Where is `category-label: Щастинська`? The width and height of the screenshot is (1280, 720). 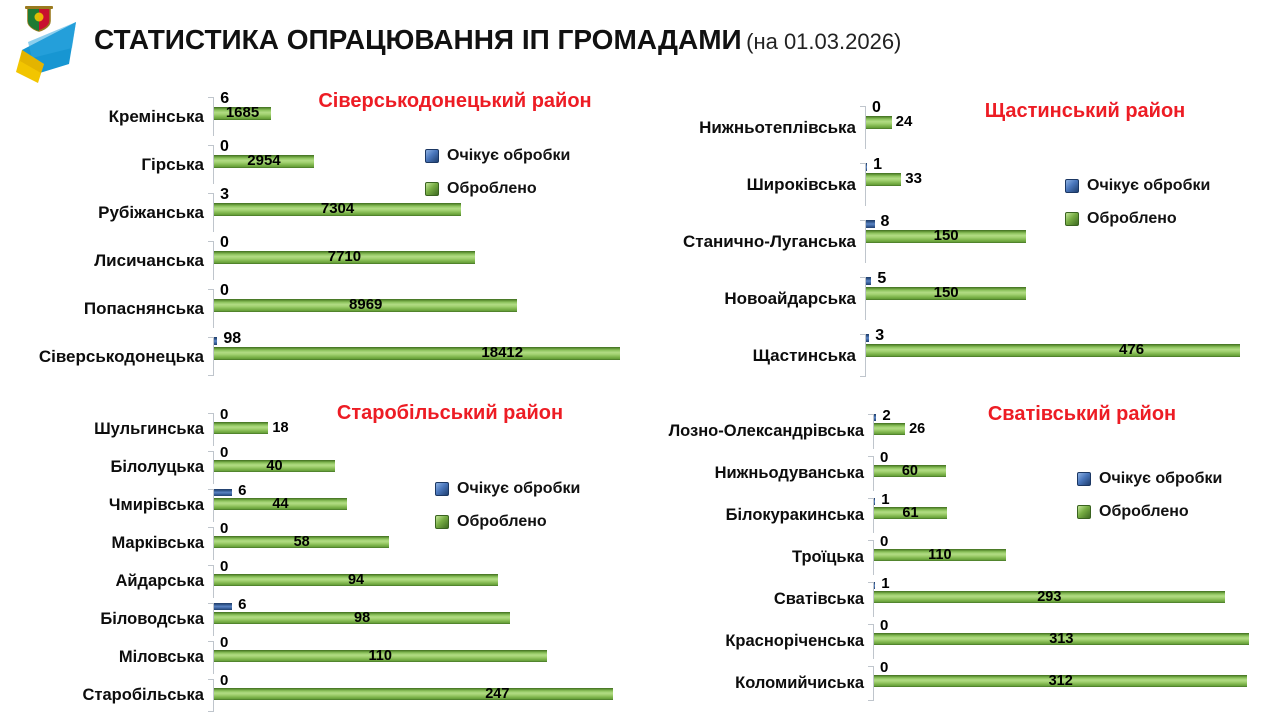
category-label: Щастинська is located at coordinates (804, 355).